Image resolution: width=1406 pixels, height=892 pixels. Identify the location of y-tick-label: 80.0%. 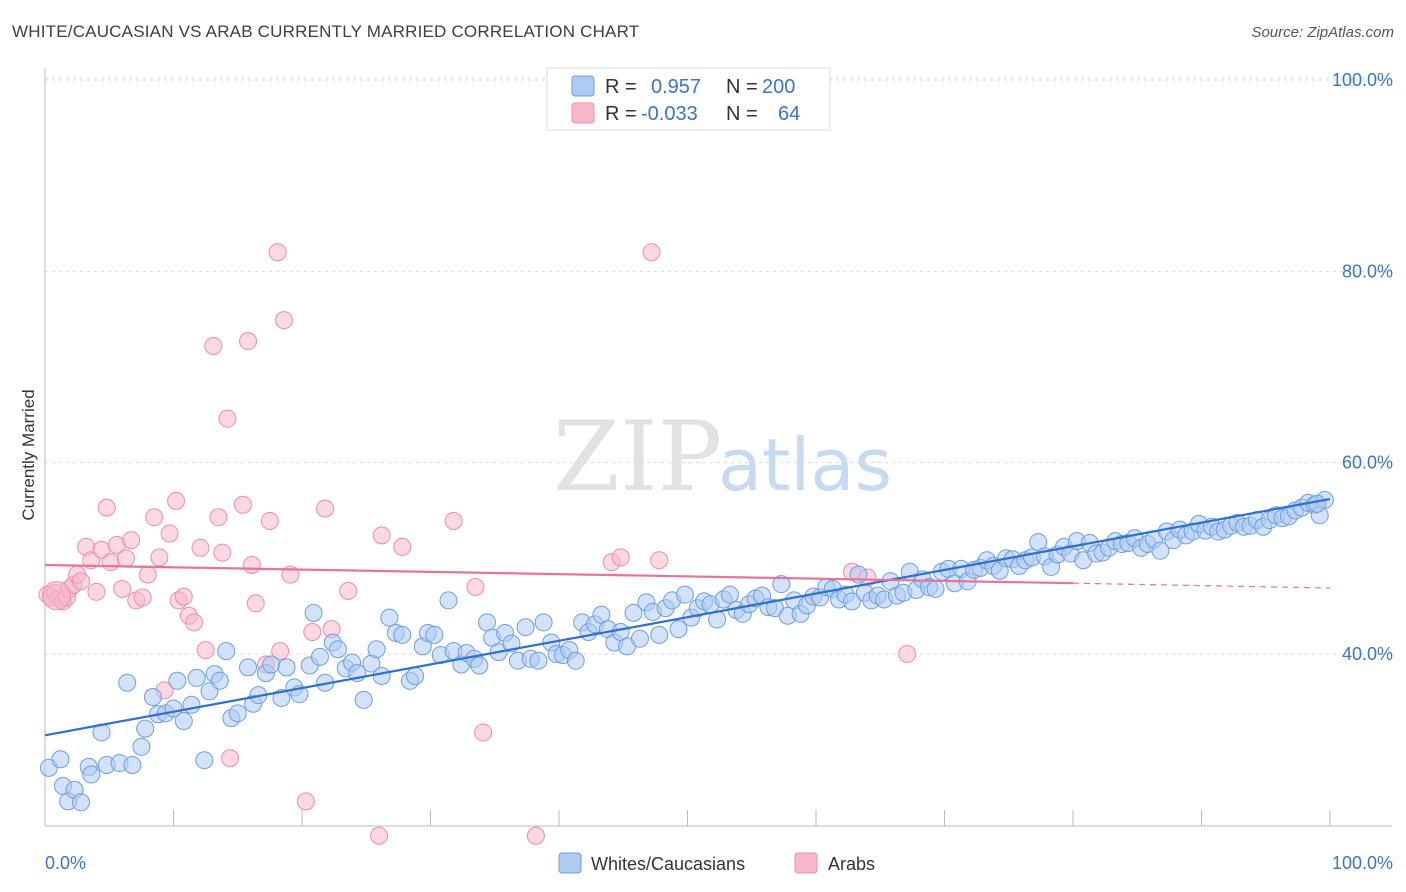
(1367, 271).